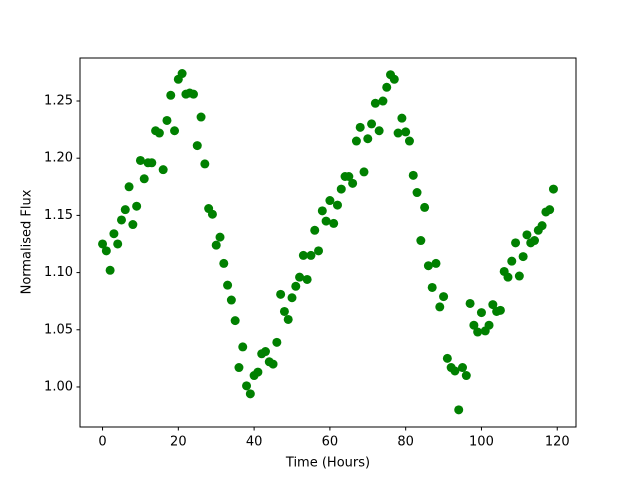 The image size is (640, 480). Describe the element at coordinates (58, 215) in the screenshot. I see `y-tick-label: 1.15` at that location.